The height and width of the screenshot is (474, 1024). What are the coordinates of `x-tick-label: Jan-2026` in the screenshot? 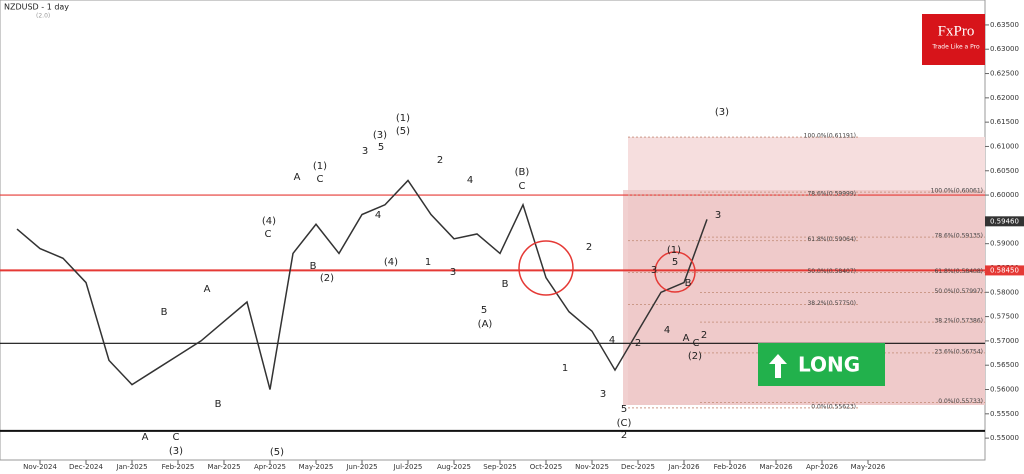 It's located at (683, 467).